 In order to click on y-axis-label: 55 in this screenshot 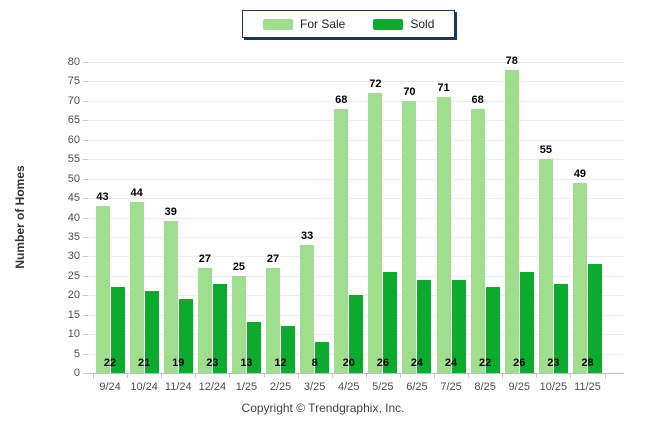, I will do `click(73, 159)`.